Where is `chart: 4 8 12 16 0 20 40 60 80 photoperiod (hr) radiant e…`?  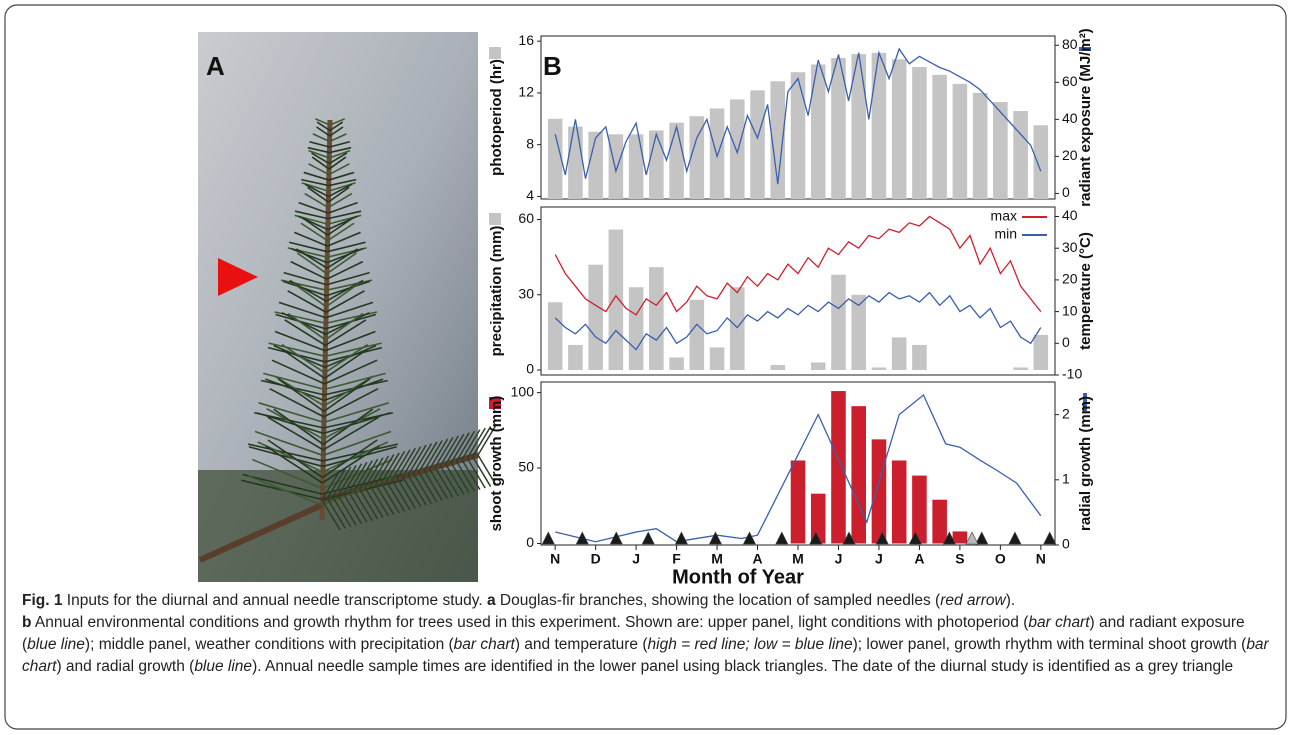 chart: 4 8 12 16 0 20 40 60 80 photoperiod (hr) radiant e… is located at coordinates (791, 117).